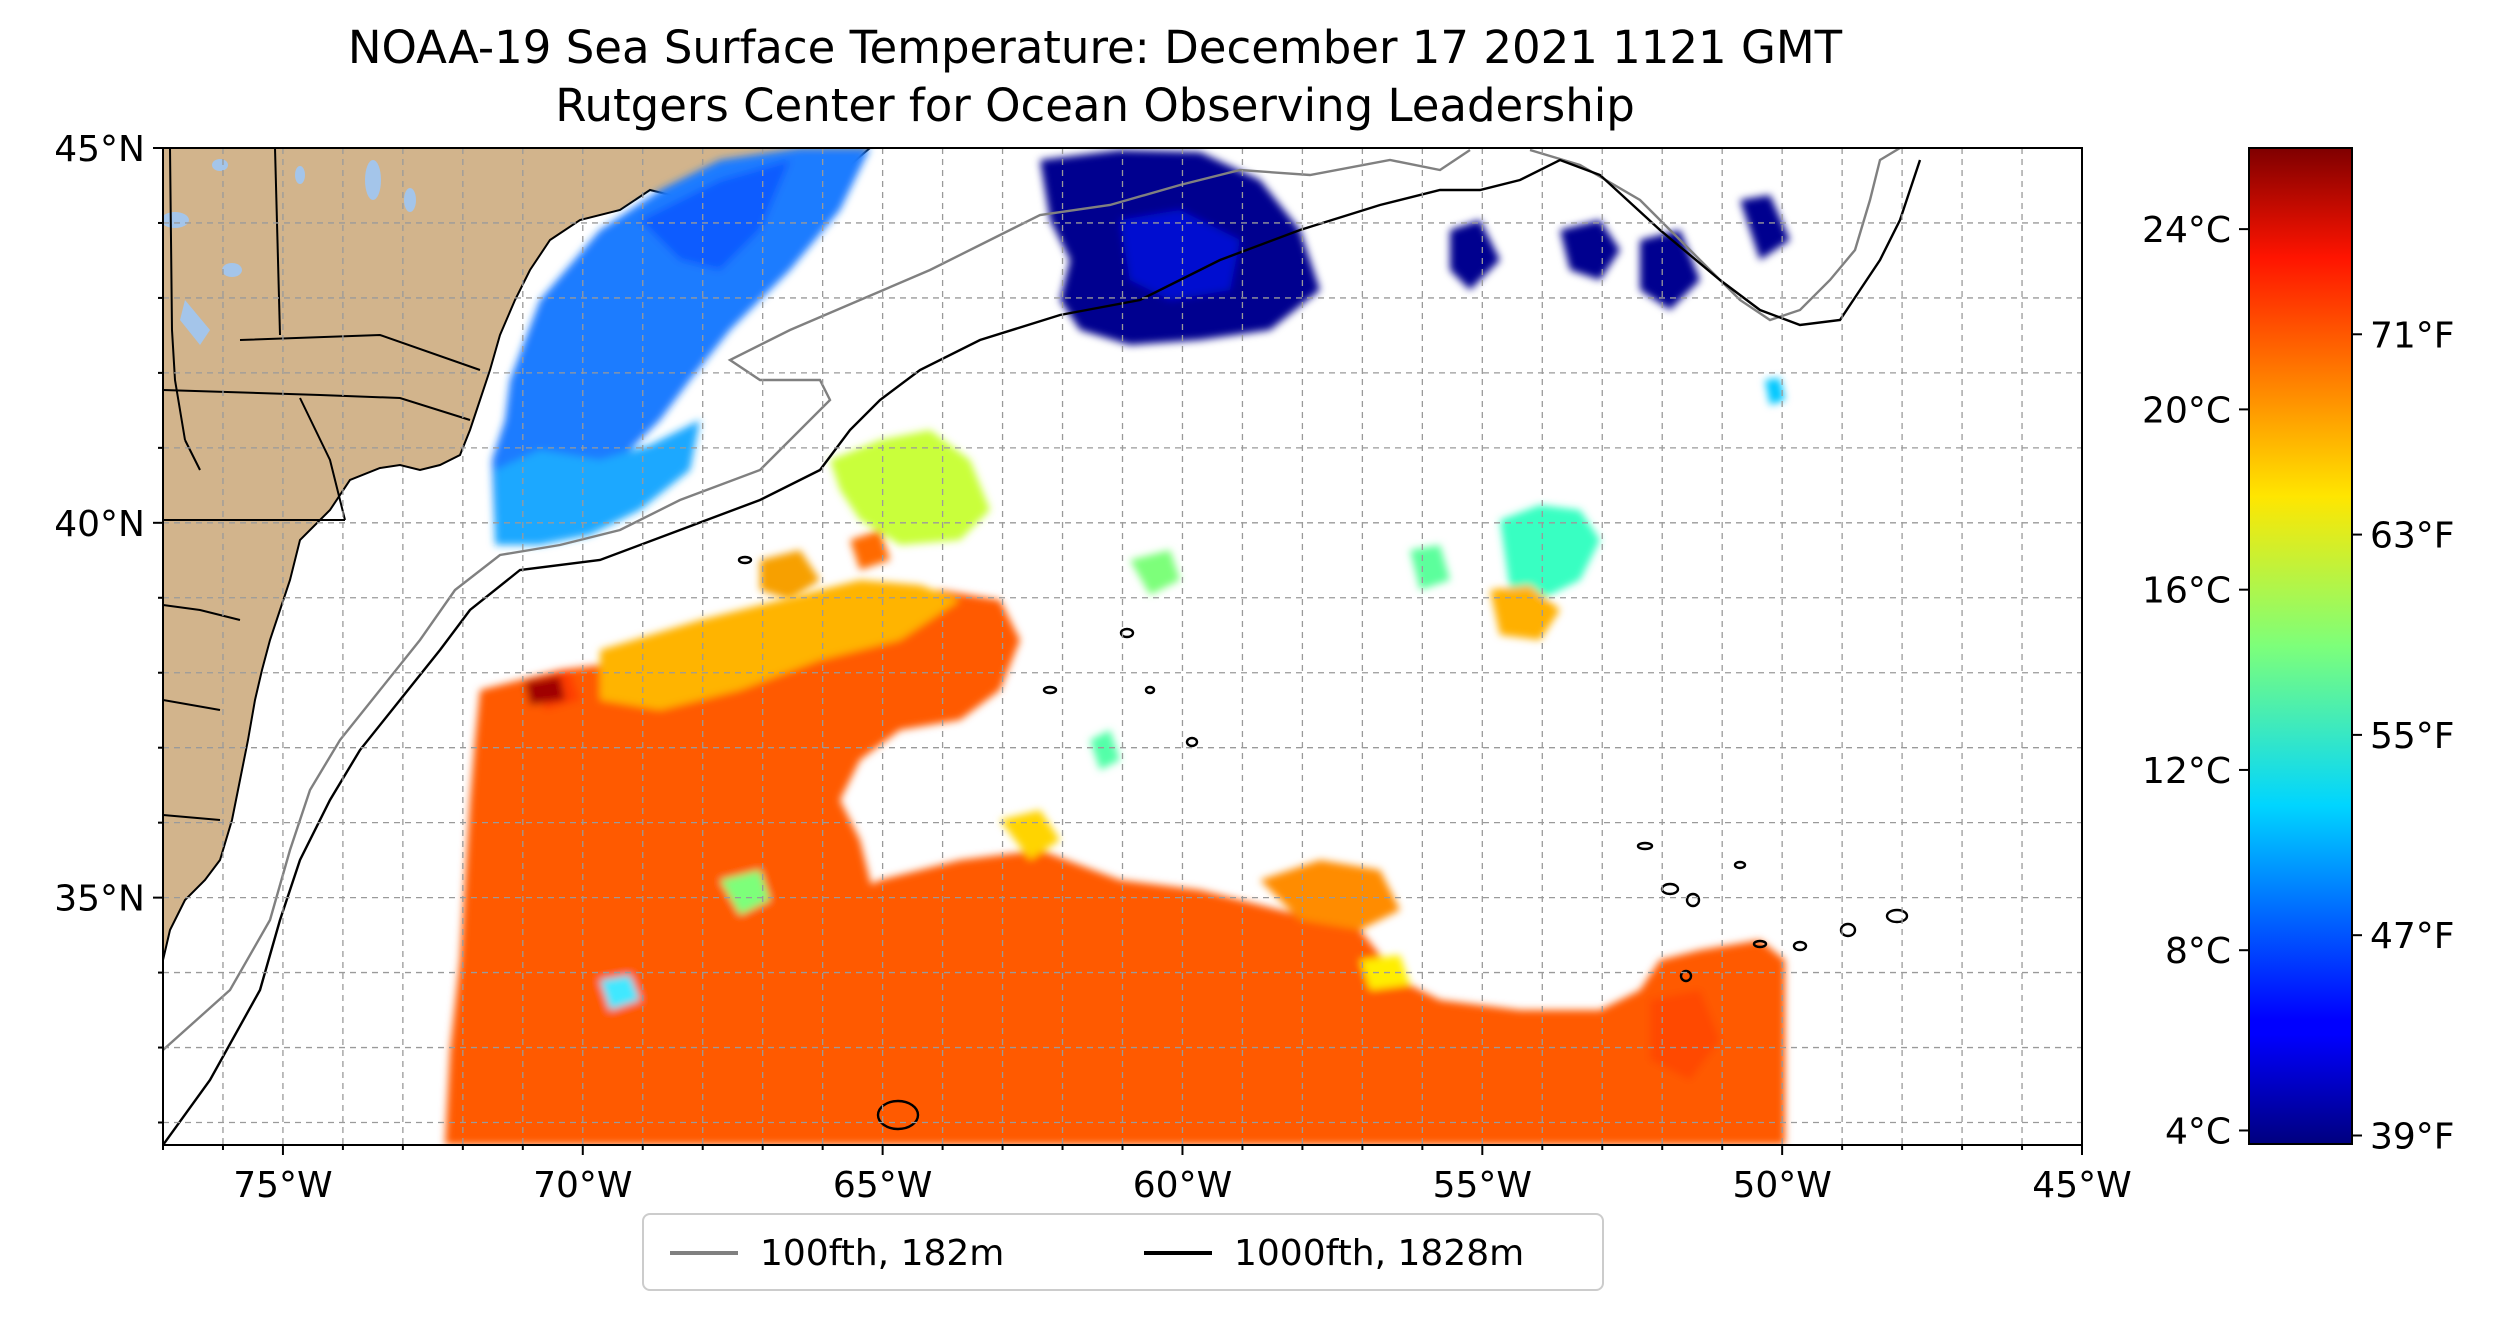 This screenshot has height=1318, width=2502. What do you see at coordinates (1180, 600) in the screenshot?
I see `sst-mid-patches` at bounding box center [1180, 600].